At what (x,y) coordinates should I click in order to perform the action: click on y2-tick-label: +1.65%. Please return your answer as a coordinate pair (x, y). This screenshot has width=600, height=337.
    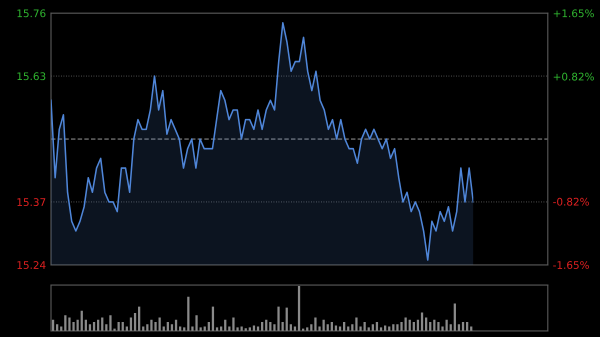
    Looking at the image, I should click on (574, 13).